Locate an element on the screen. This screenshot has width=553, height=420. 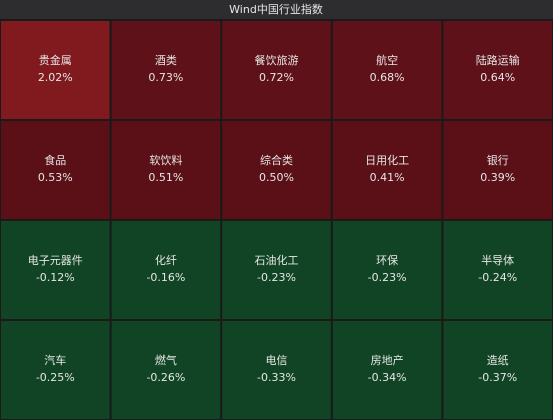
tile-label: 房地产 is located at coordinates (387, 360).